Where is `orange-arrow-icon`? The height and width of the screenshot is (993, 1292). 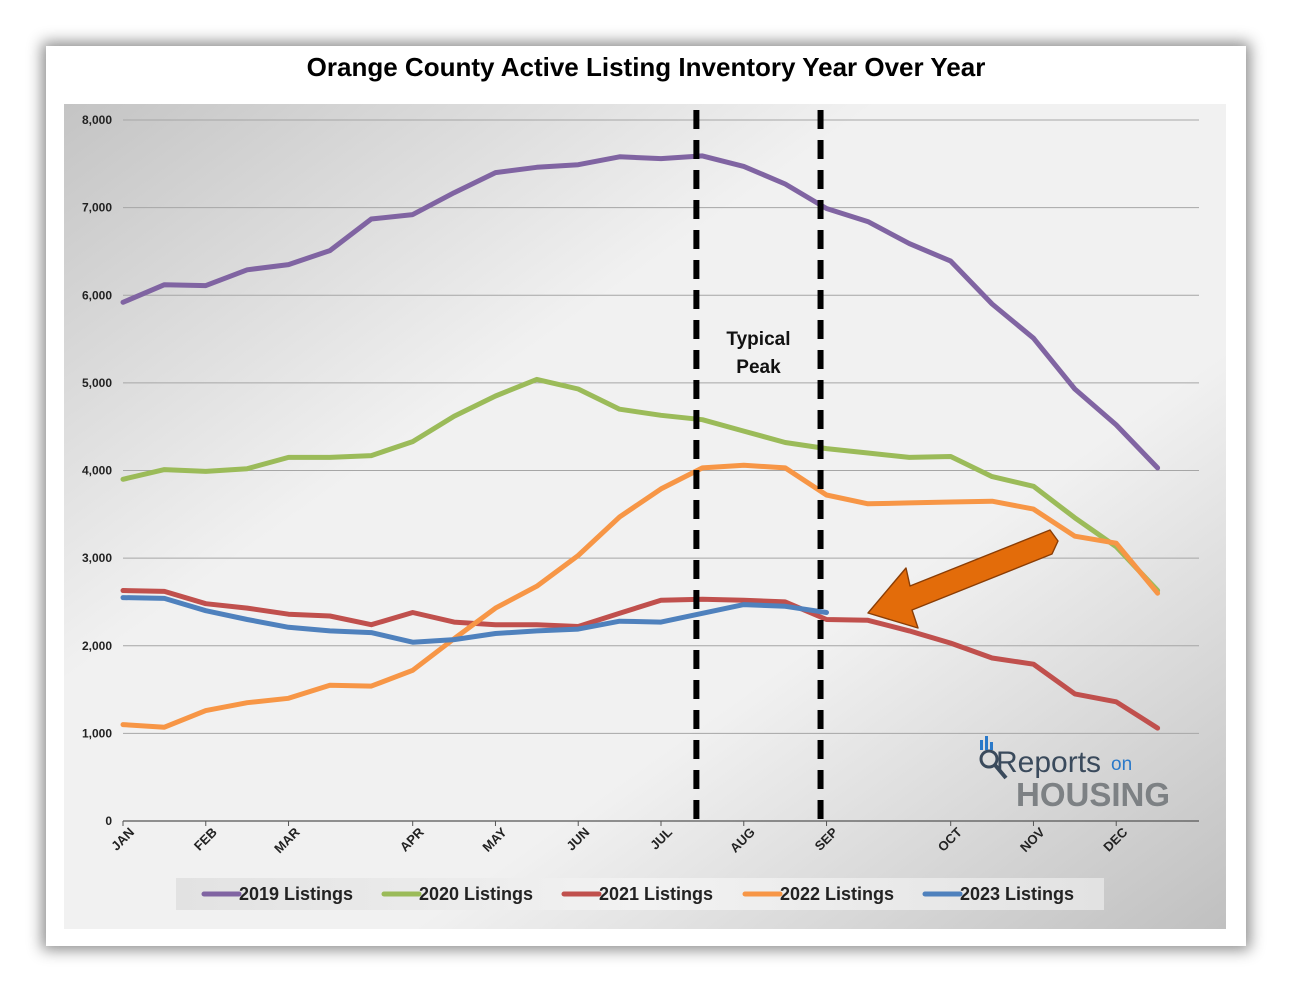 orange-arrow-icon is located at coordinates (963, 579).